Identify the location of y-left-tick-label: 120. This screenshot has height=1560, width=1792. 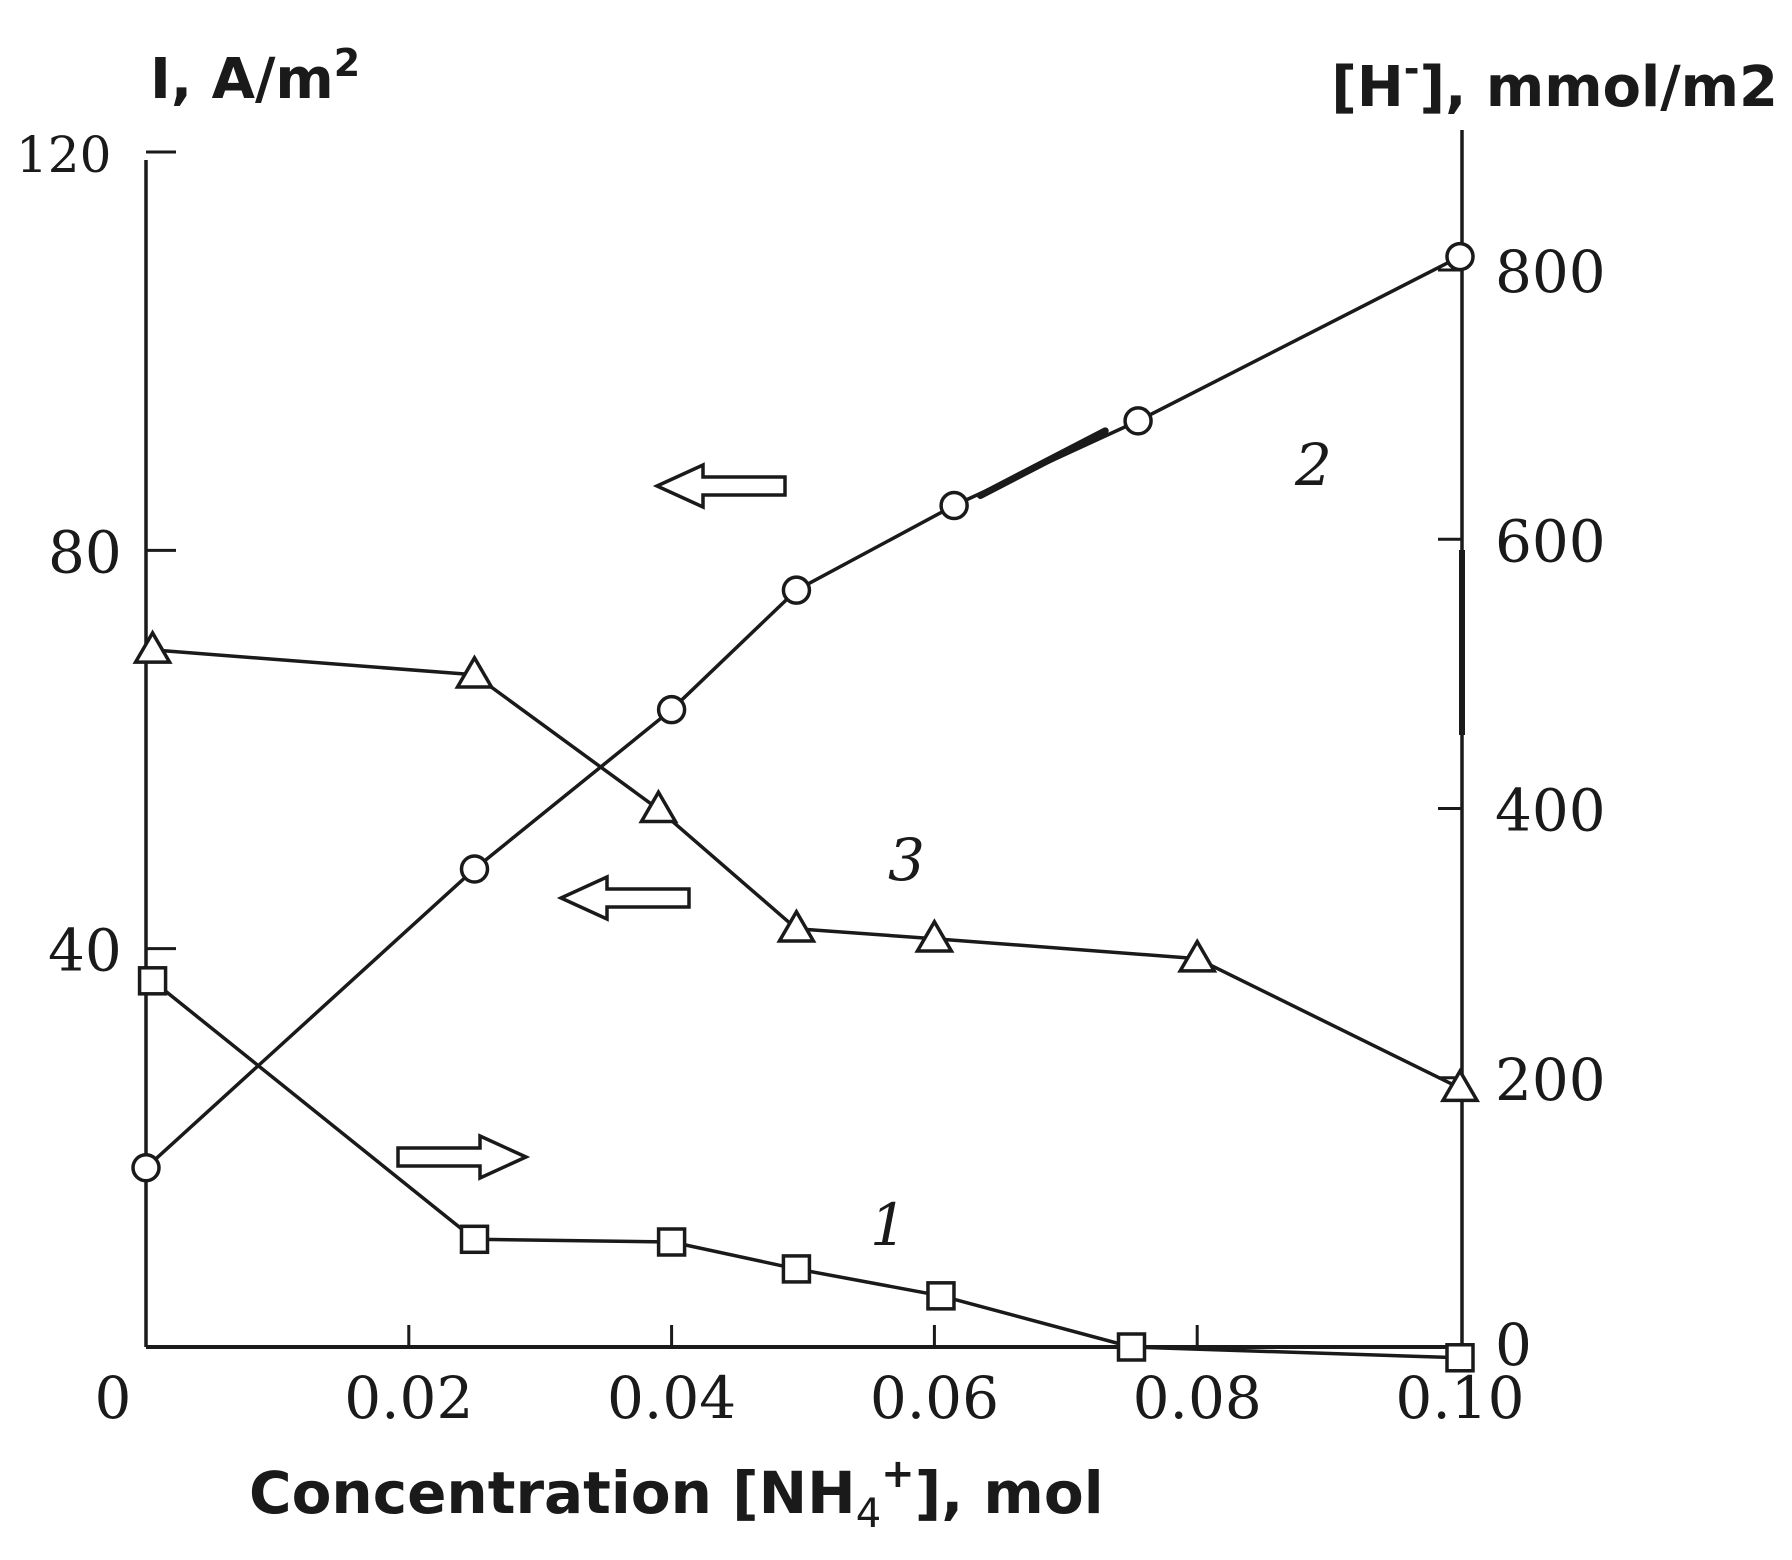
(63, 155).